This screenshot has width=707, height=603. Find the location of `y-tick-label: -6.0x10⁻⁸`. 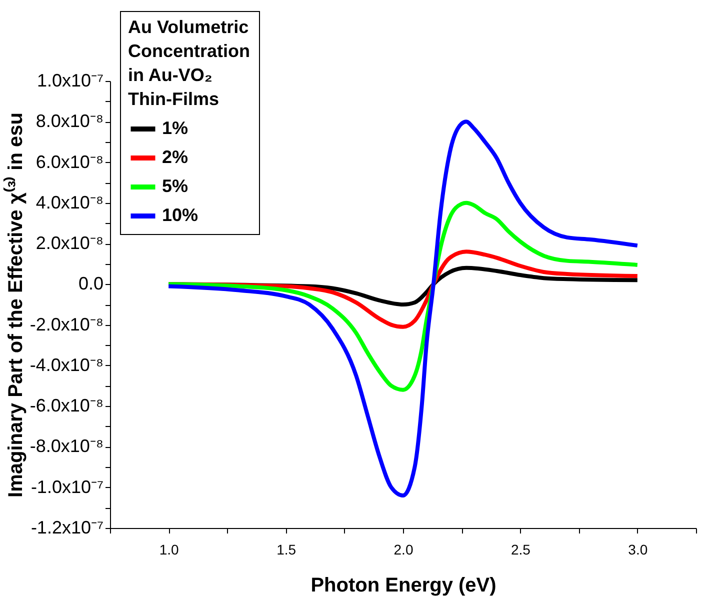

y-tick-label: -6.0x10⁻⁸ is located at coordinates (67, 406).